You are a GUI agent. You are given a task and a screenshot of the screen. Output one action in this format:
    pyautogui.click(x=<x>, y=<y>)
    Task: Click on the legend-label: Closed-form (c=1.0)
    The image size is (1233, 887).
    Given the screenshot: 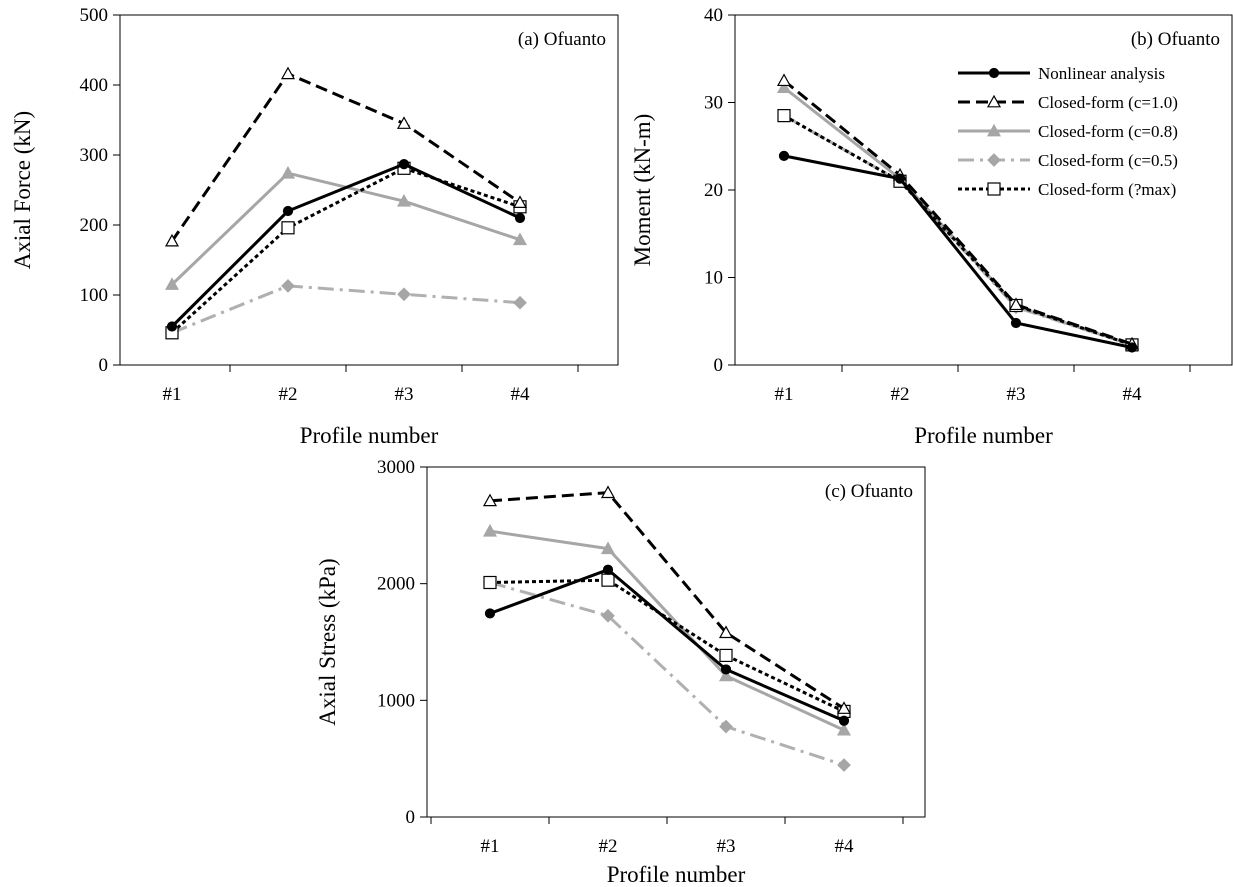 What is the action you would take?
    pyautogui.click(x=1108, y=102)
    